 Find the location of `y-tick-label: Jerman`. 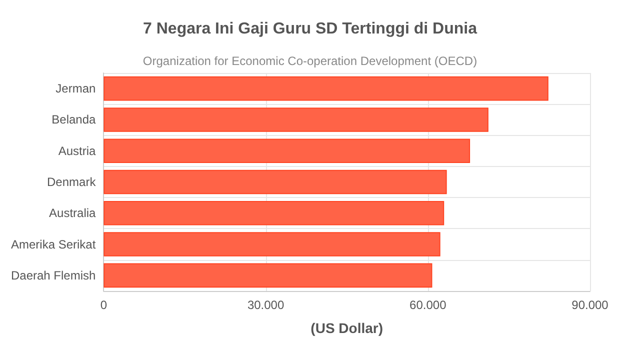

y-tick-label: Jerman is located at coordinates (76, 89).